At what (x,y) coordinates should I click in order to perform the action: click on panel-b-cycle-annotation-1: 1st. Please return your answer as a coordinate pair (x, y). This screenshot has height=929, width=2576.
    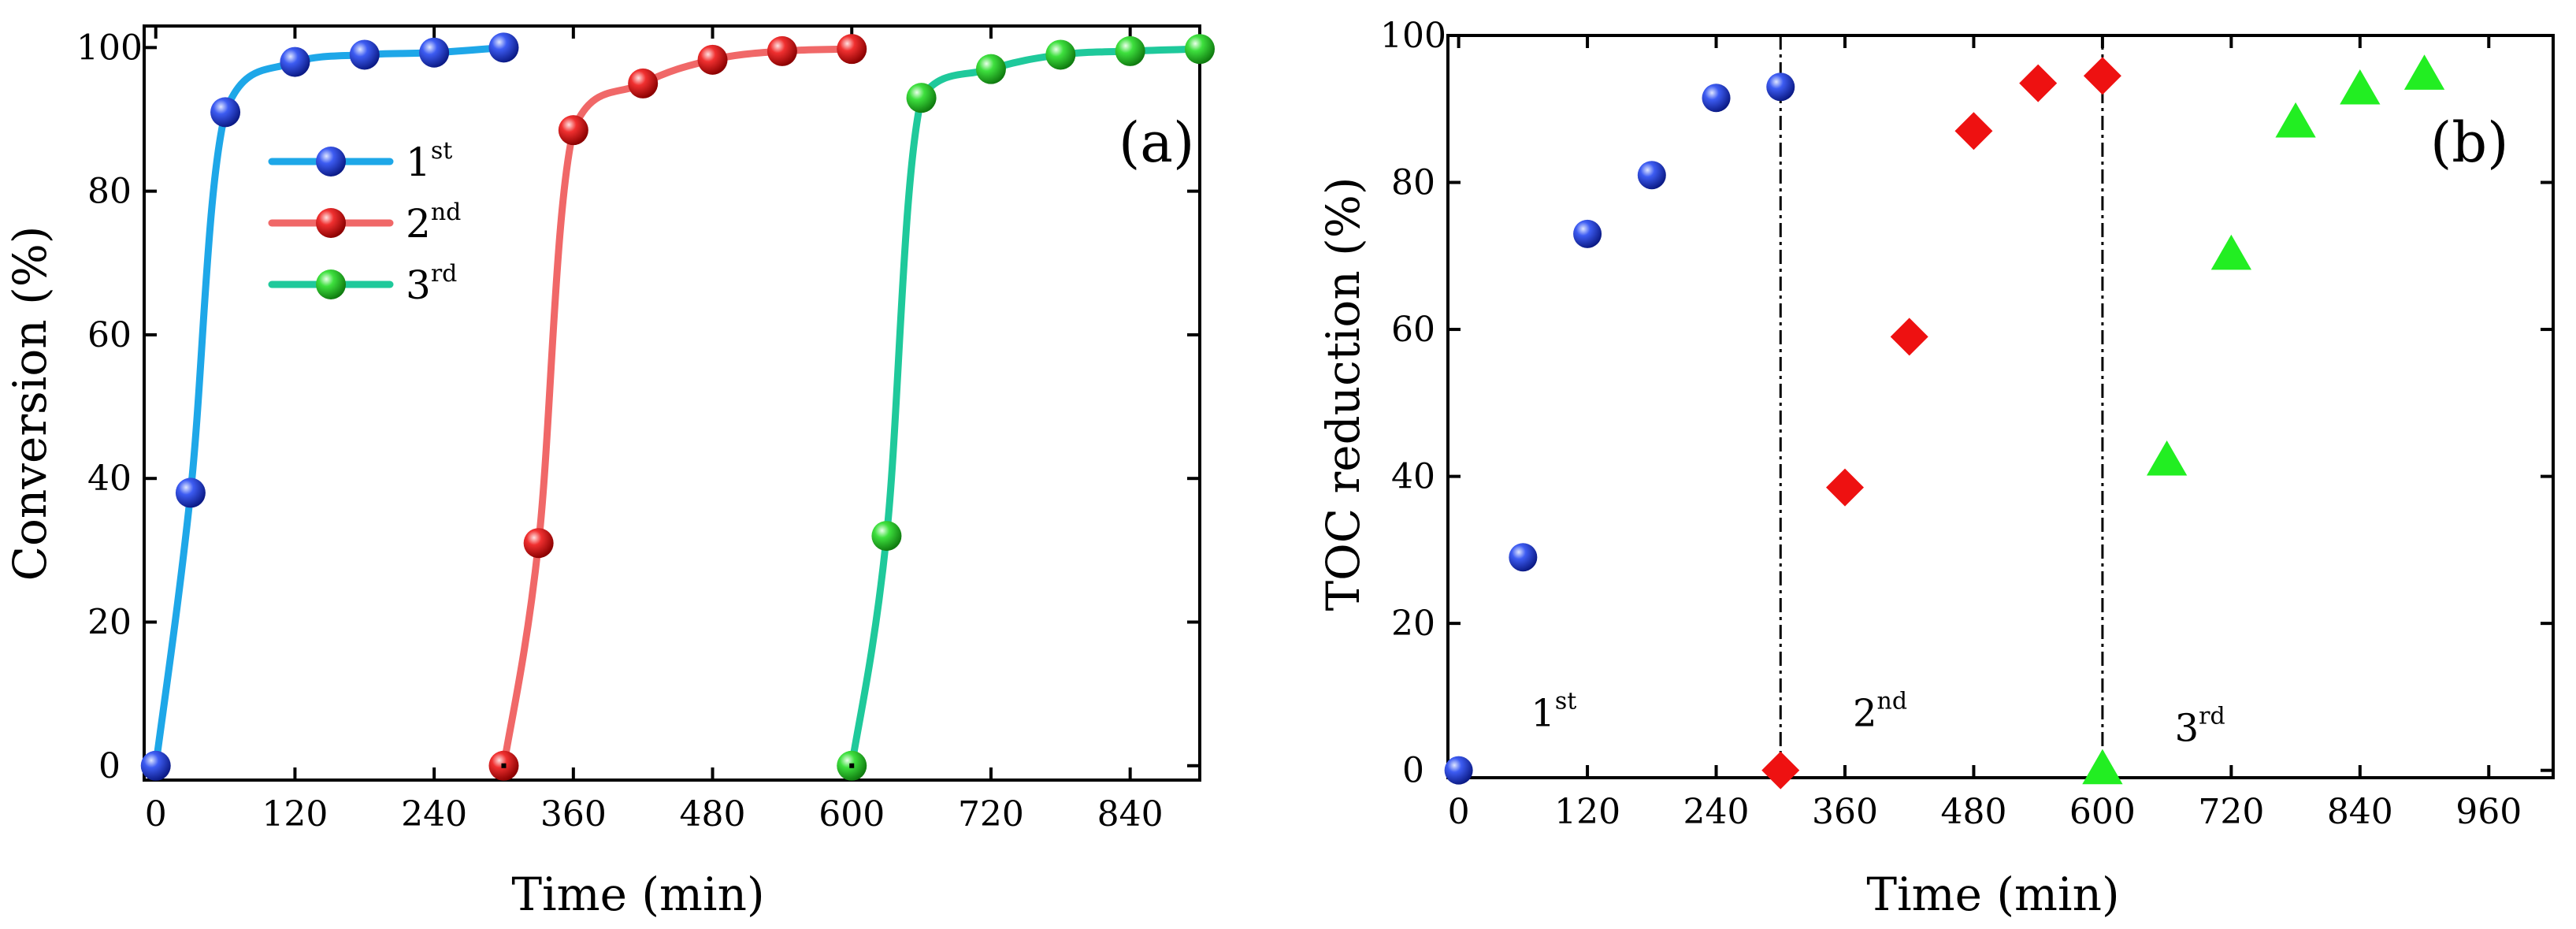
    Looking at the image, I should click on (1553, 712).